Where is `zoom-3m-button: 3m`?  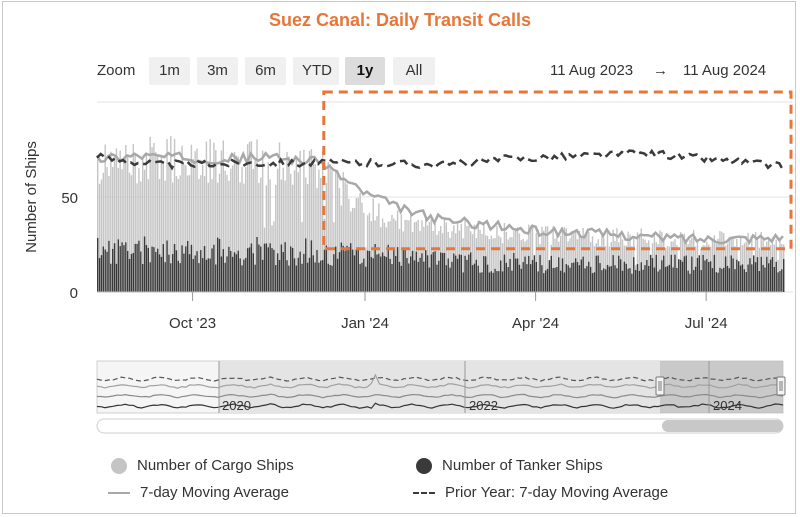 zoom-3m-button: 3m is located at coordinates (217, 71).